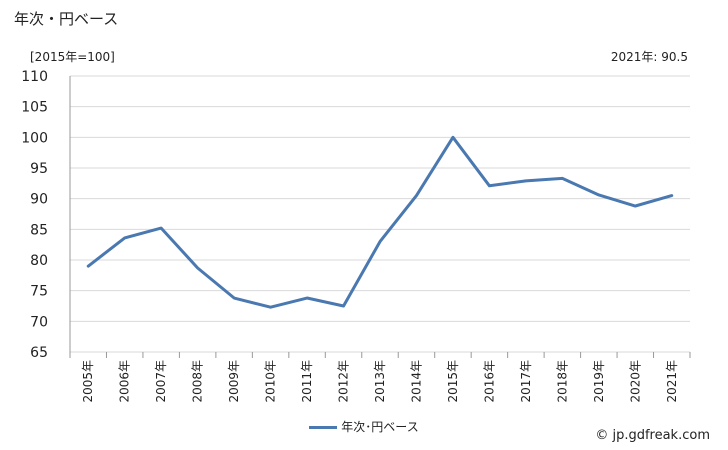 This screenshot has width=728, height=450. I want to click on y-tick-label: 110, so click(34, 77).